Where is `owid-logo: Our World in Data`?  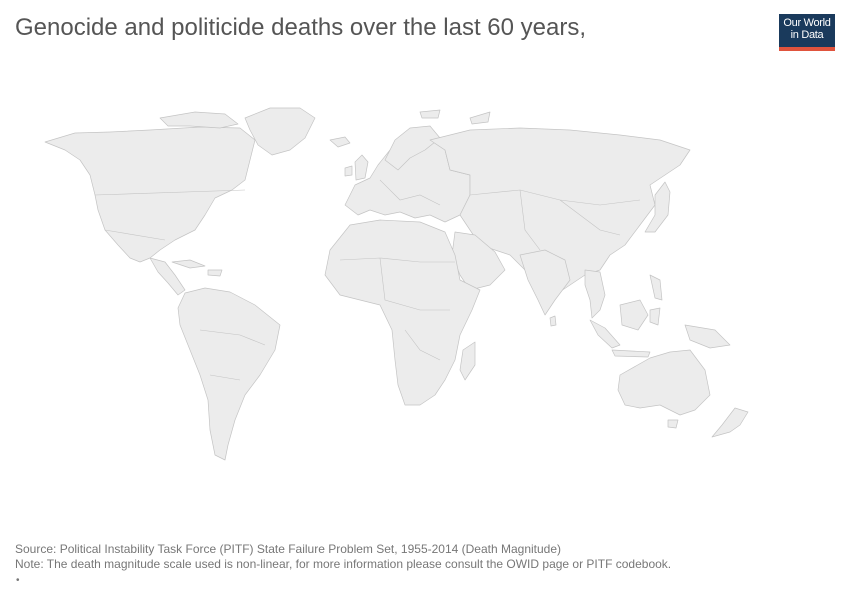 owid-logo: Our World in Data is located at coordinates (807, 32).